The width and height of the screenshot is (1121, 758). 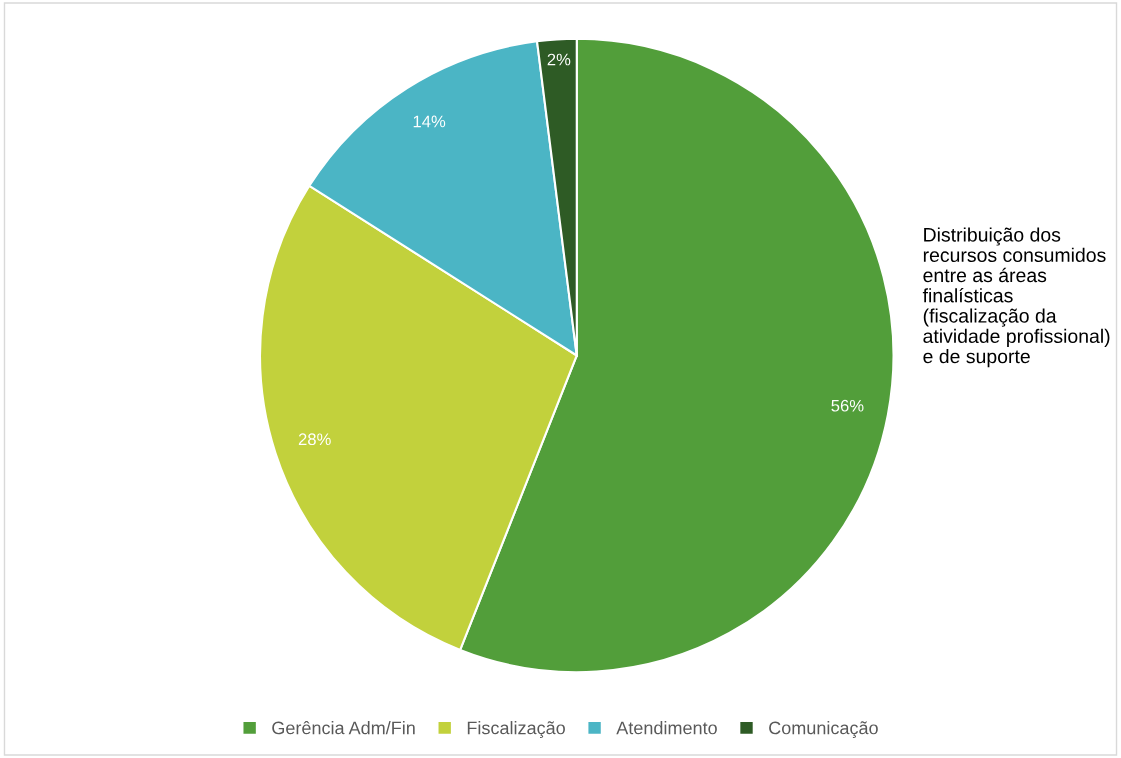 What do you see at coordinates (559, 59) in the screenshot?
I see `data-label: 2%` at bounding box center [559, 59].